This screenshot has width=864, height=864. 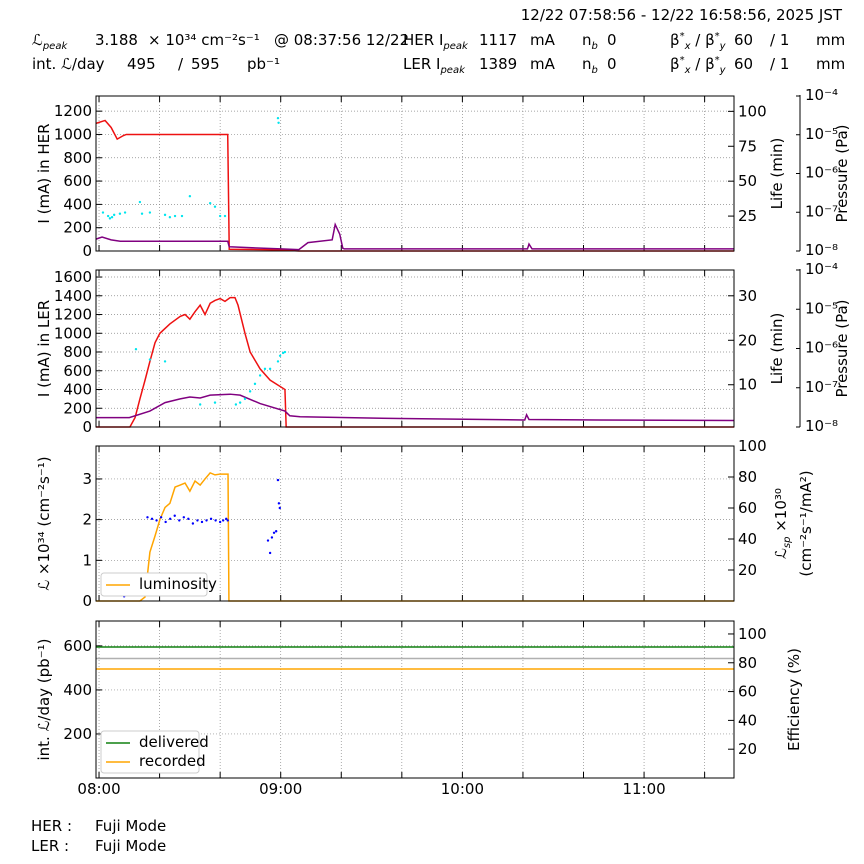 I want to click on text-part: b, so click(x=595, y=46).